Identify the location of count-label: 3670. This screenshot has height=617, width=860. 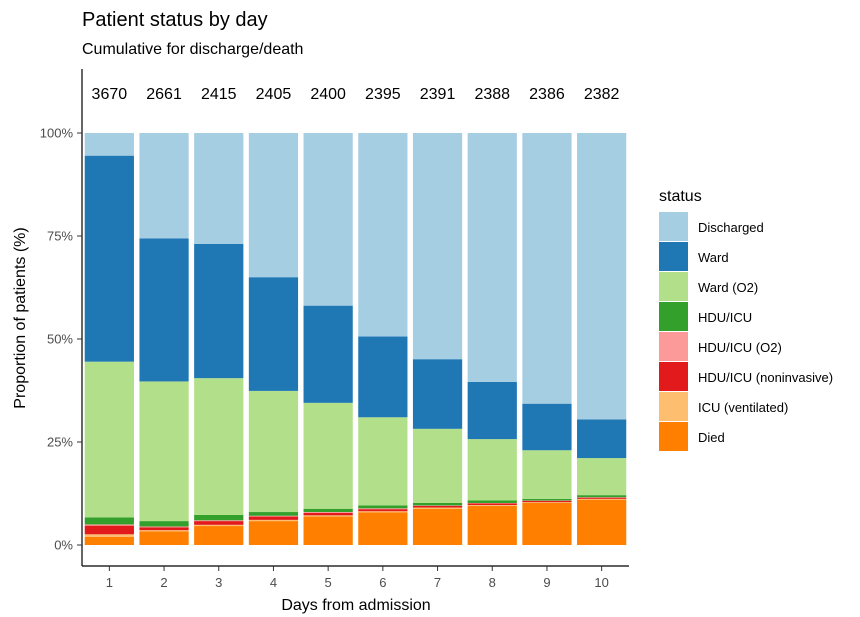
(110, 94).